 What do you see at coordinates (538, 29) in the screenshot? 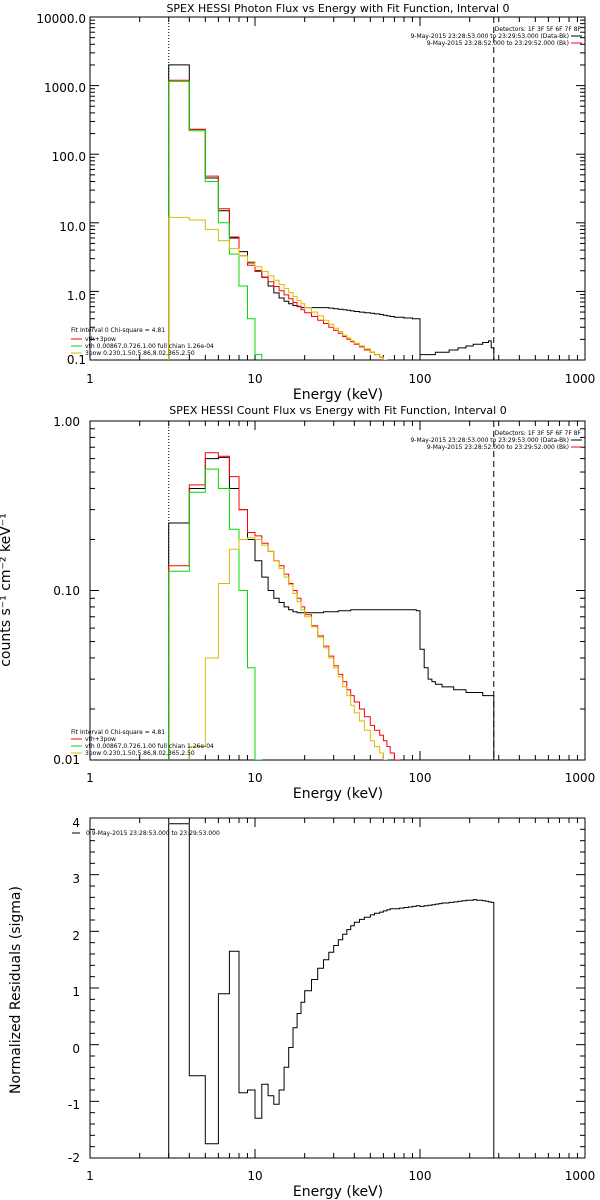
I see `photon-flux-detectors-label: Detectors: 1F 3F 5F 6F 7F 8F` at bounding box center [538, 29].